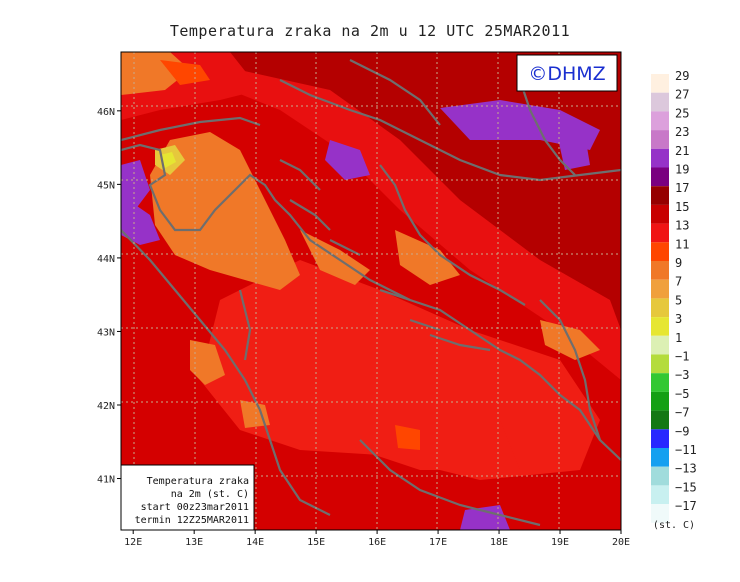  I want to click on legend-label: 5, so click(678, 300).